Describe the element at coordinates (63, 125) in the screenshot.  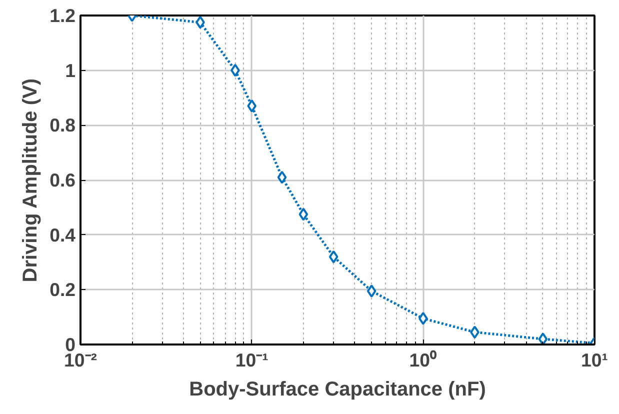
I see `y-tick-label: 0.8` at that location.